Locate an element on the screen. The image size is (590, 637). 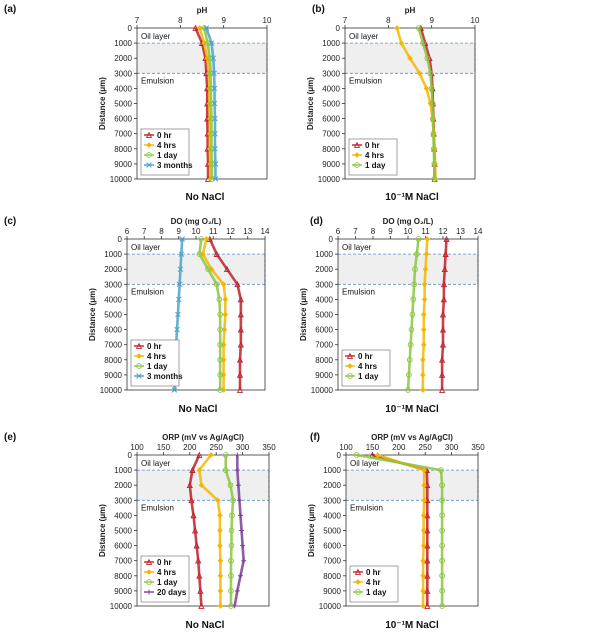
panel-caption: No NaCl is located at coordinates (205, 197).